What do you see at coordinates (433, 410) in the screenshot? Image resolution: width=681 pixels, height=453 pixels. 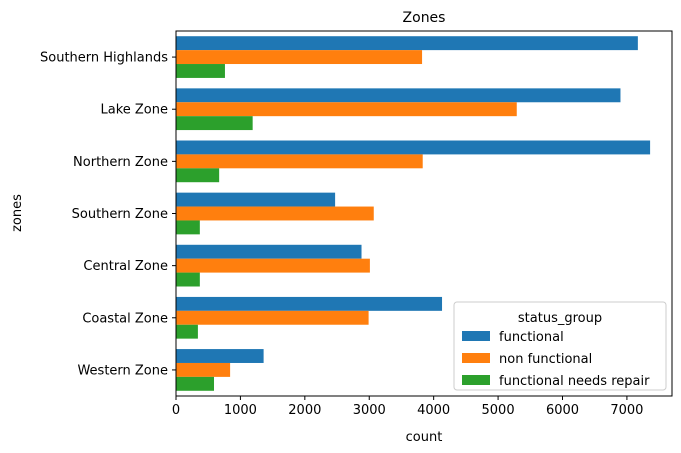 I see `x-tick-label: 4000` at bounding box center [433, 410].